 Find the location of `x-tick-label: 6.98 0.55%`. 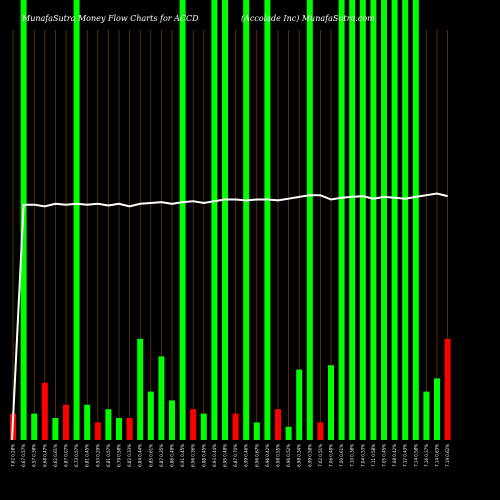

x-tick-label: 6.98 0.55% is located at coordinates (278, 455).